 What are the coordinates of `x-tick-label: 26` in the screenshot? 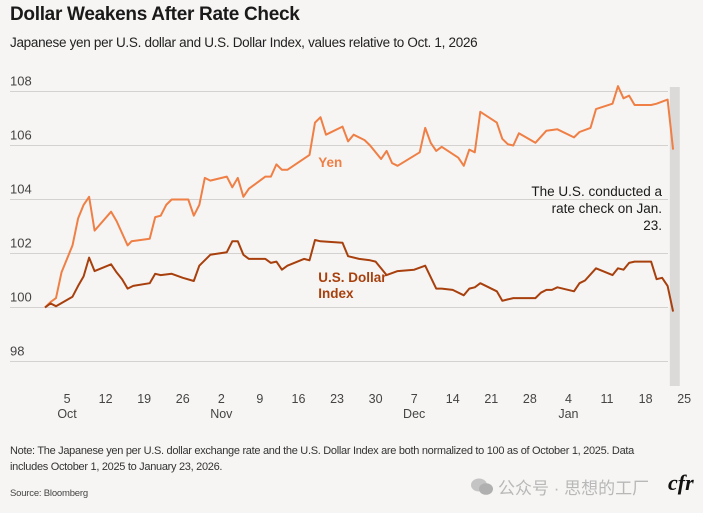 It's located at (183, 399).